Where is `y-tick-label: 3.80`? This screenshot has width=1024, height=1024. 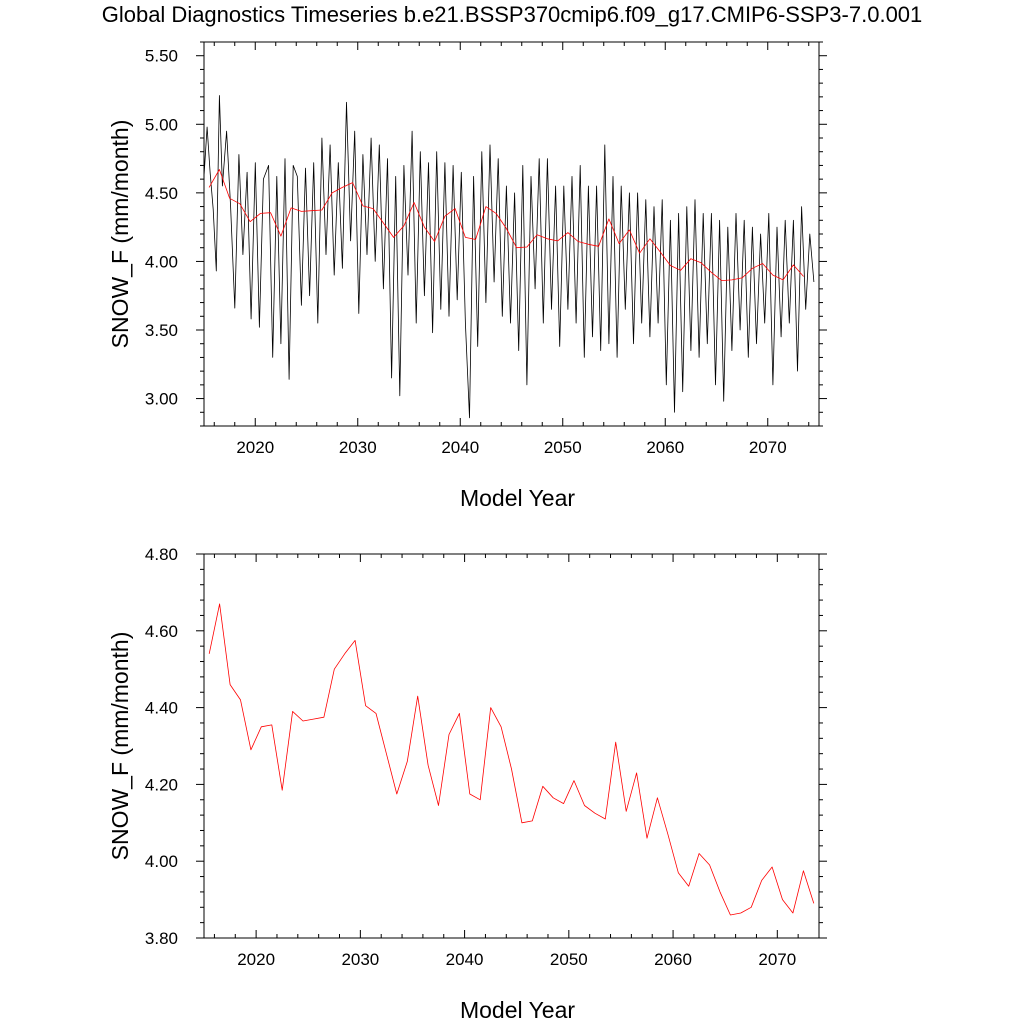 y-tick-label: 3.80 is located at coordinates (161, 938).